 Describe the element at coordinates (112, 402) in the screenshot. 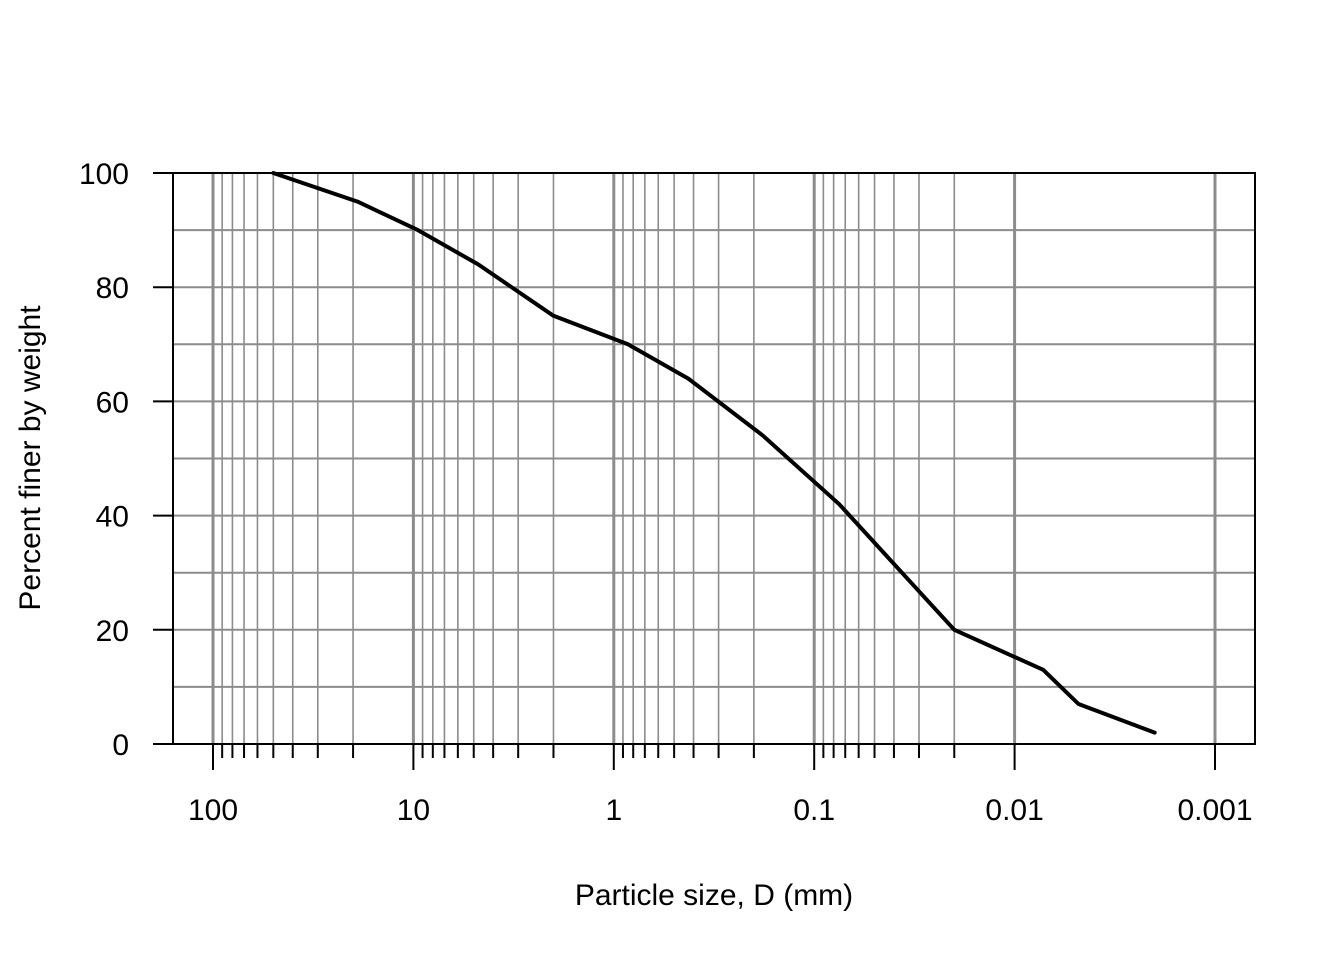

I see `y-tick-label: 60` at that location.